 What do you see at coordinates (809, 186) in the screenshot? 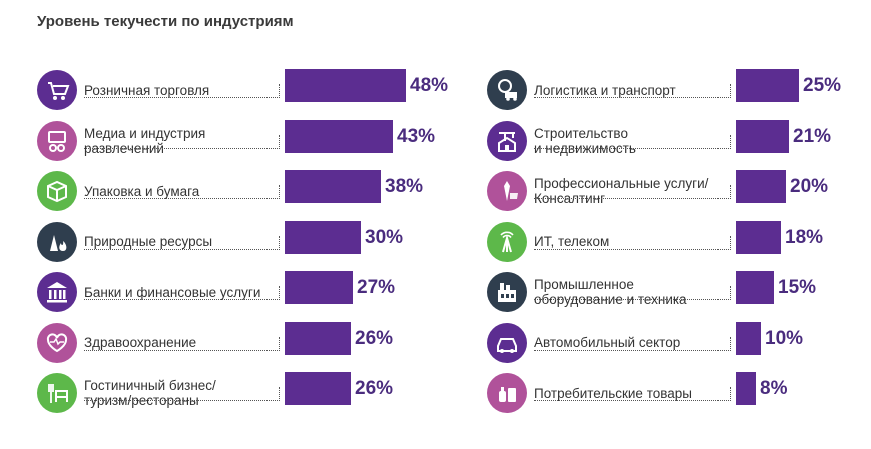
I see `data-label: 20%` at bounding box center [809, 186].